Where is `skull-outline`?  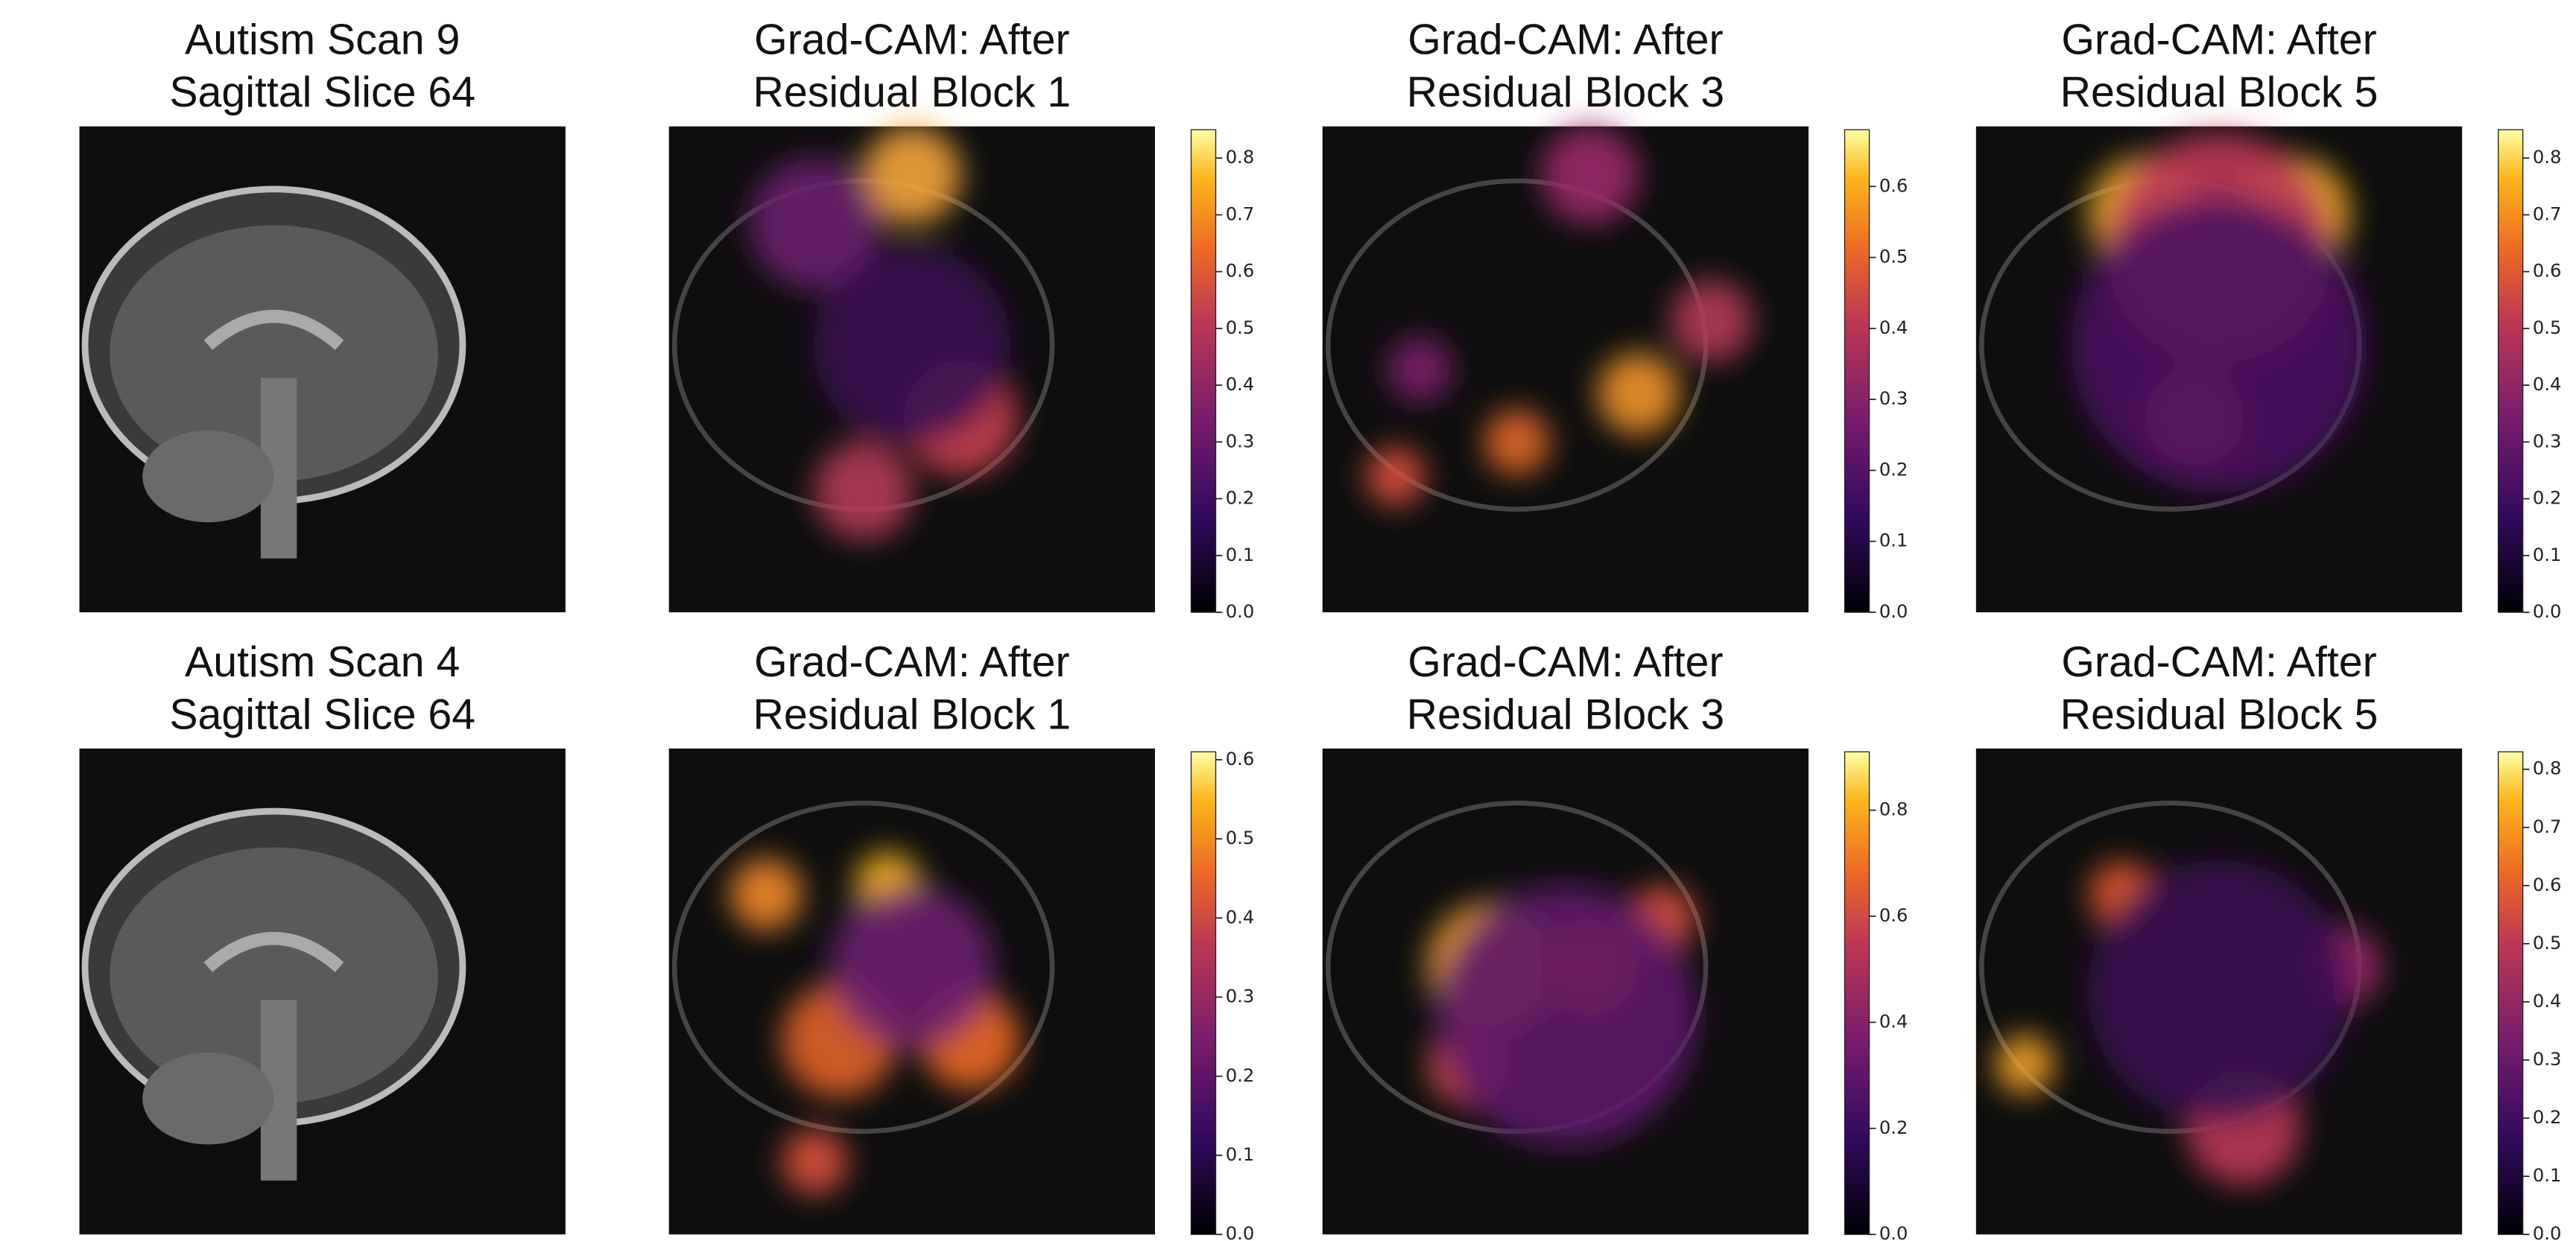
skull-outline is located at coordinates (863, 967).